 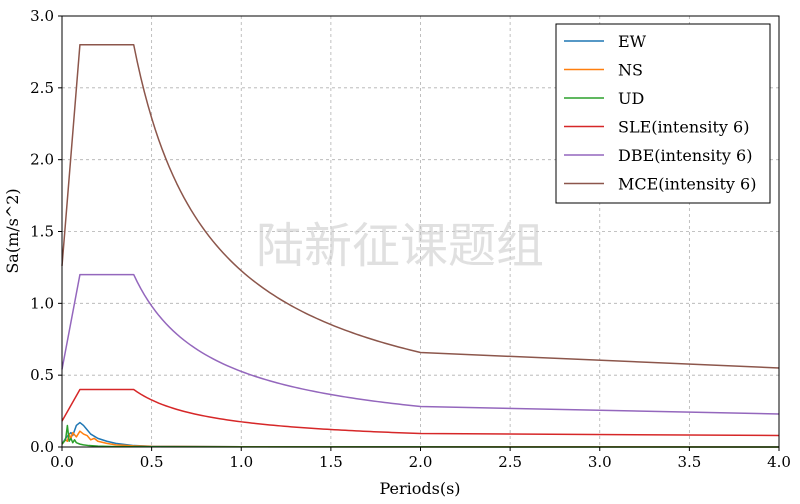 I want to click on x-tick-label: 4.0, so click(x=779, y=462).